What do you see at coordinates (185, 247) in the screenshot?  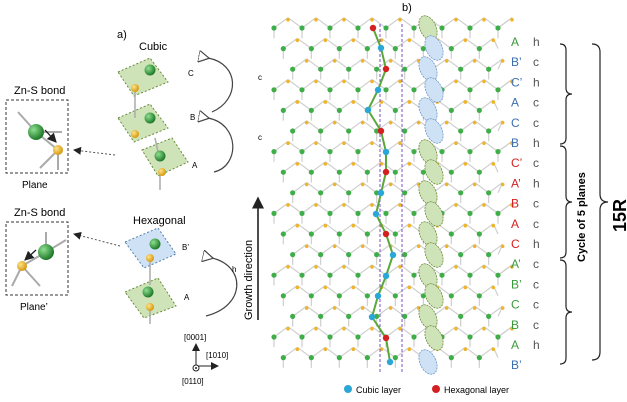 I see `site-label-bprime: B’` at bounding box center [185, 247].